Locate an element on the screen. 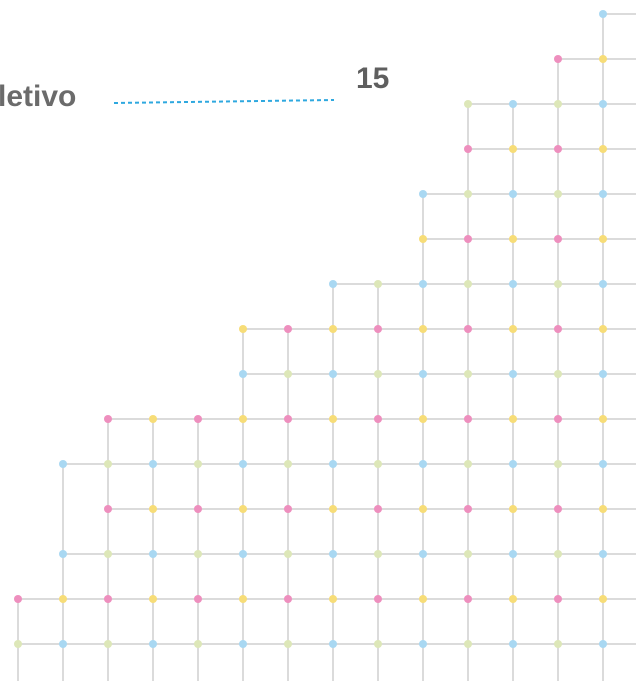  caption-leader-line is located at coordinates (224, 101).